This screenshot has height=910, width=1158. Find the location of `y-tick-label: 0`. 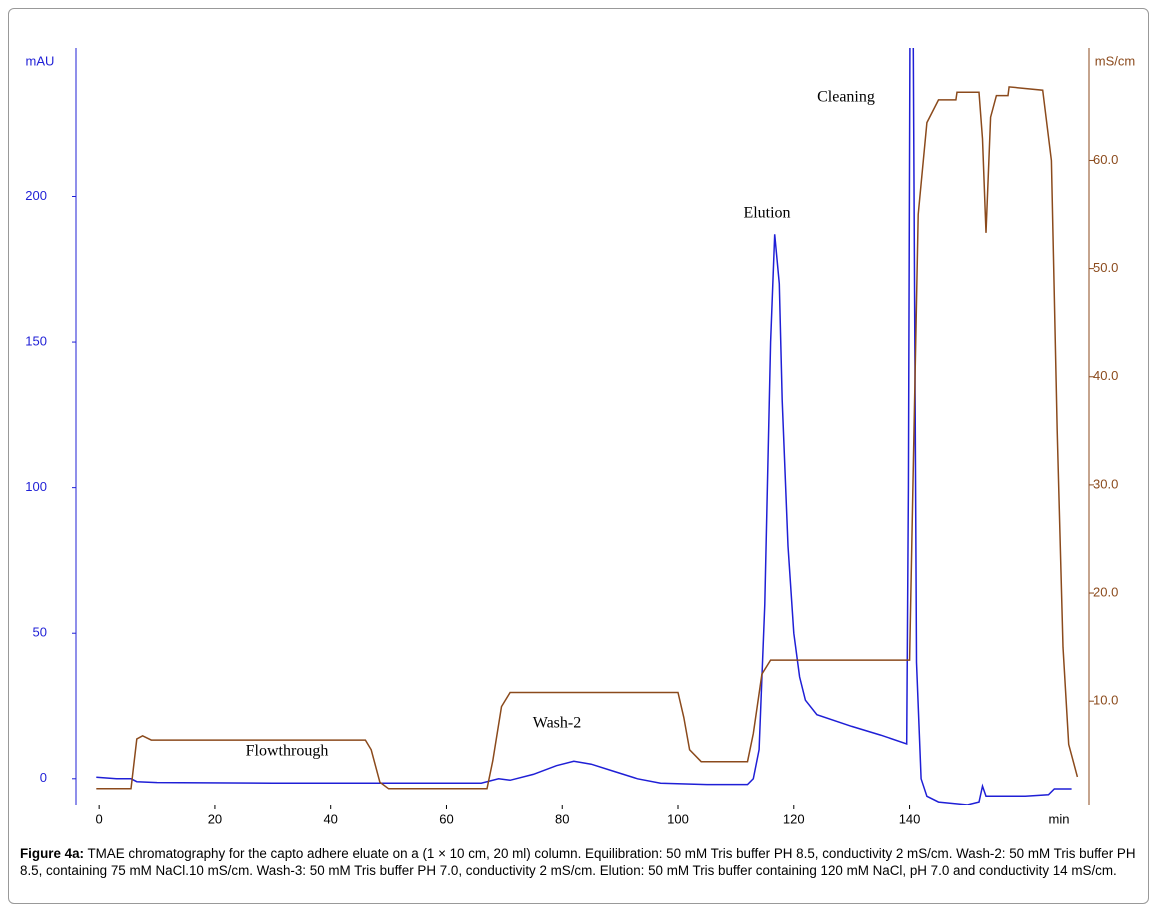

y-tick-label: 0 is located at coordinates (43, 777).